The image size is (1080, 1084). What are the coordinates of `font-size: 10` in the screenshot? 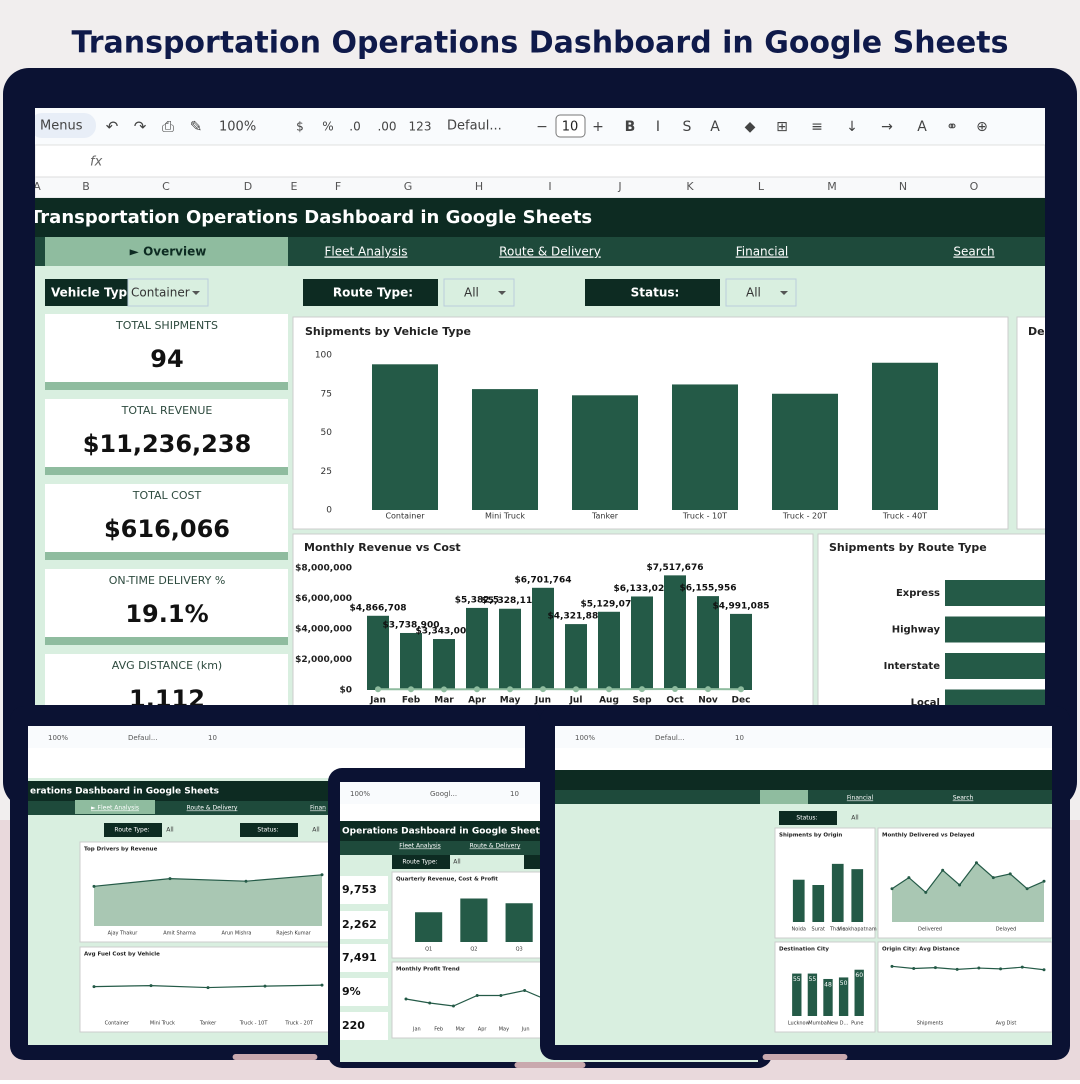 It's located at (570, 127).